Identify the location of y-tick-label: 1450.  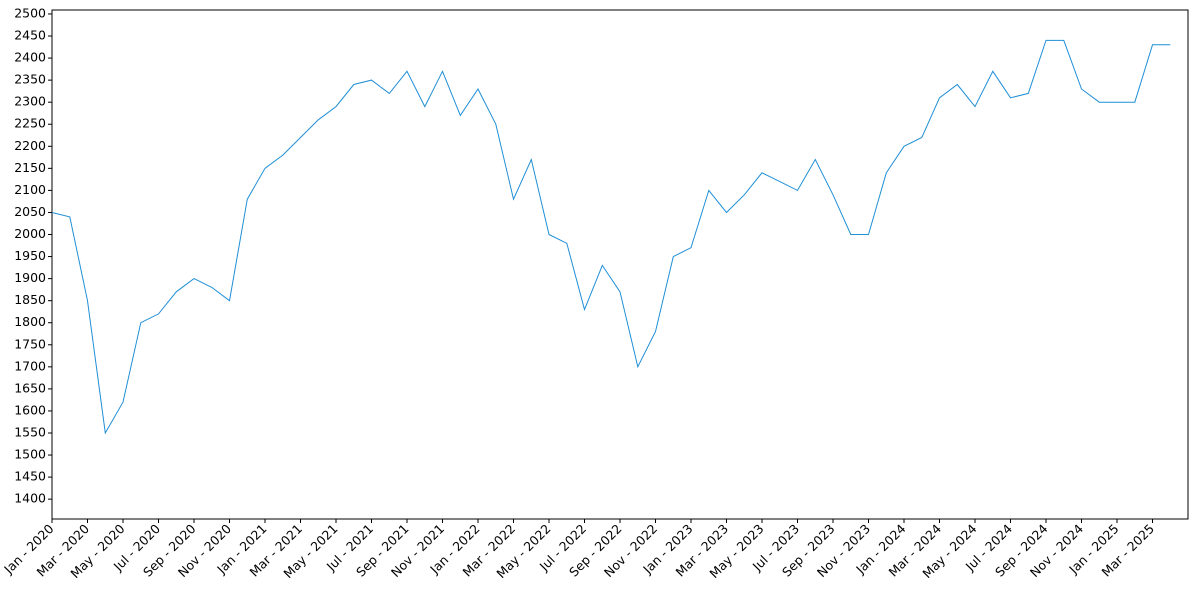
(30, 476).